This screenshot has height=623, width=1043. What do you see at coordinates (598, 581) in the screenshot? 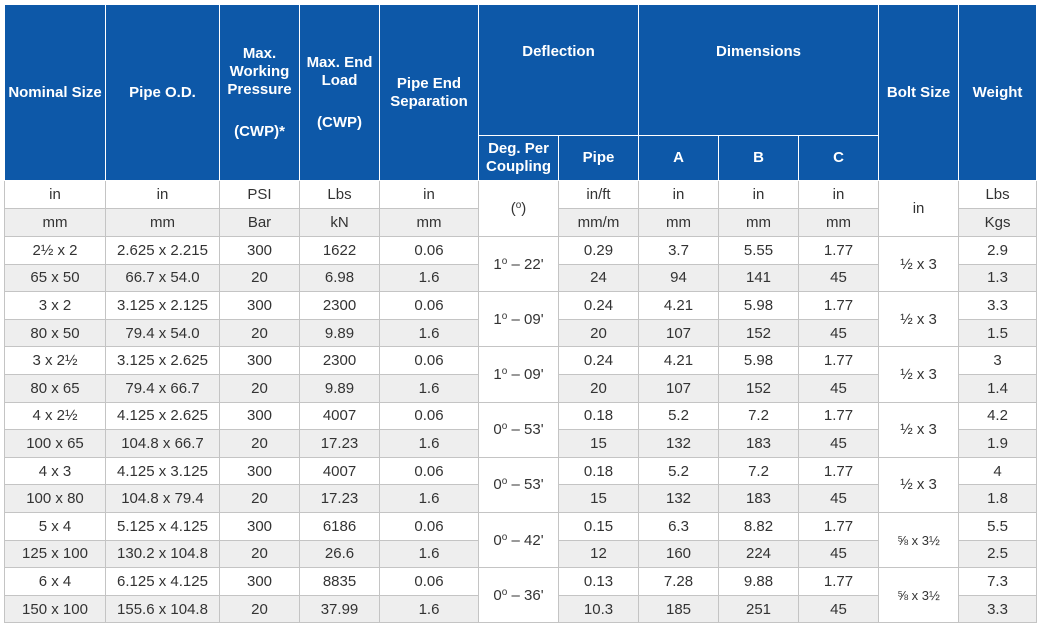
I see `cell-imperial-deflection-pipe: 0.13` at bounding box center [598, 581].